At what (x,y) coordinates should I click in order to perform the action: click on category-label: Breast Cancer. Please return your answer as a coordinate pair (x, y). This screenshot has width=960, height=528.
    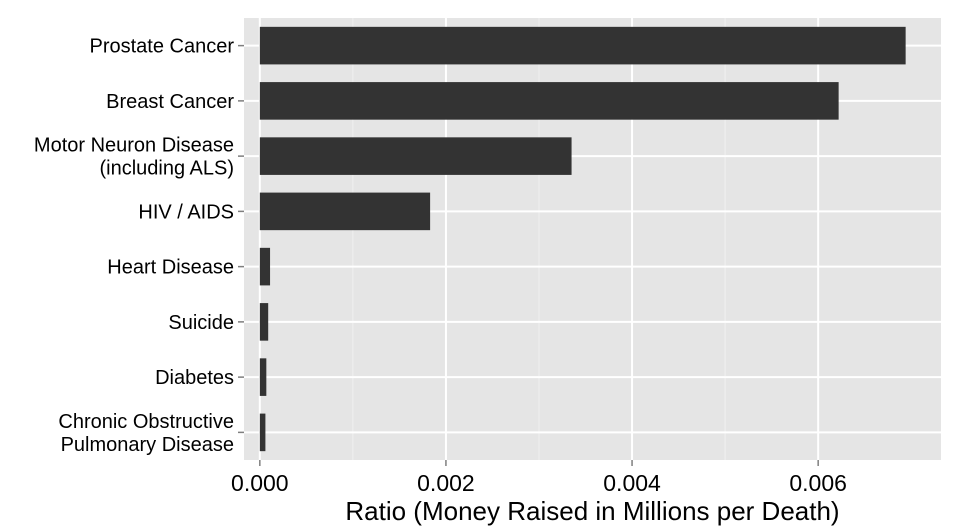
    Looking at the image, I should click on (170, 102).